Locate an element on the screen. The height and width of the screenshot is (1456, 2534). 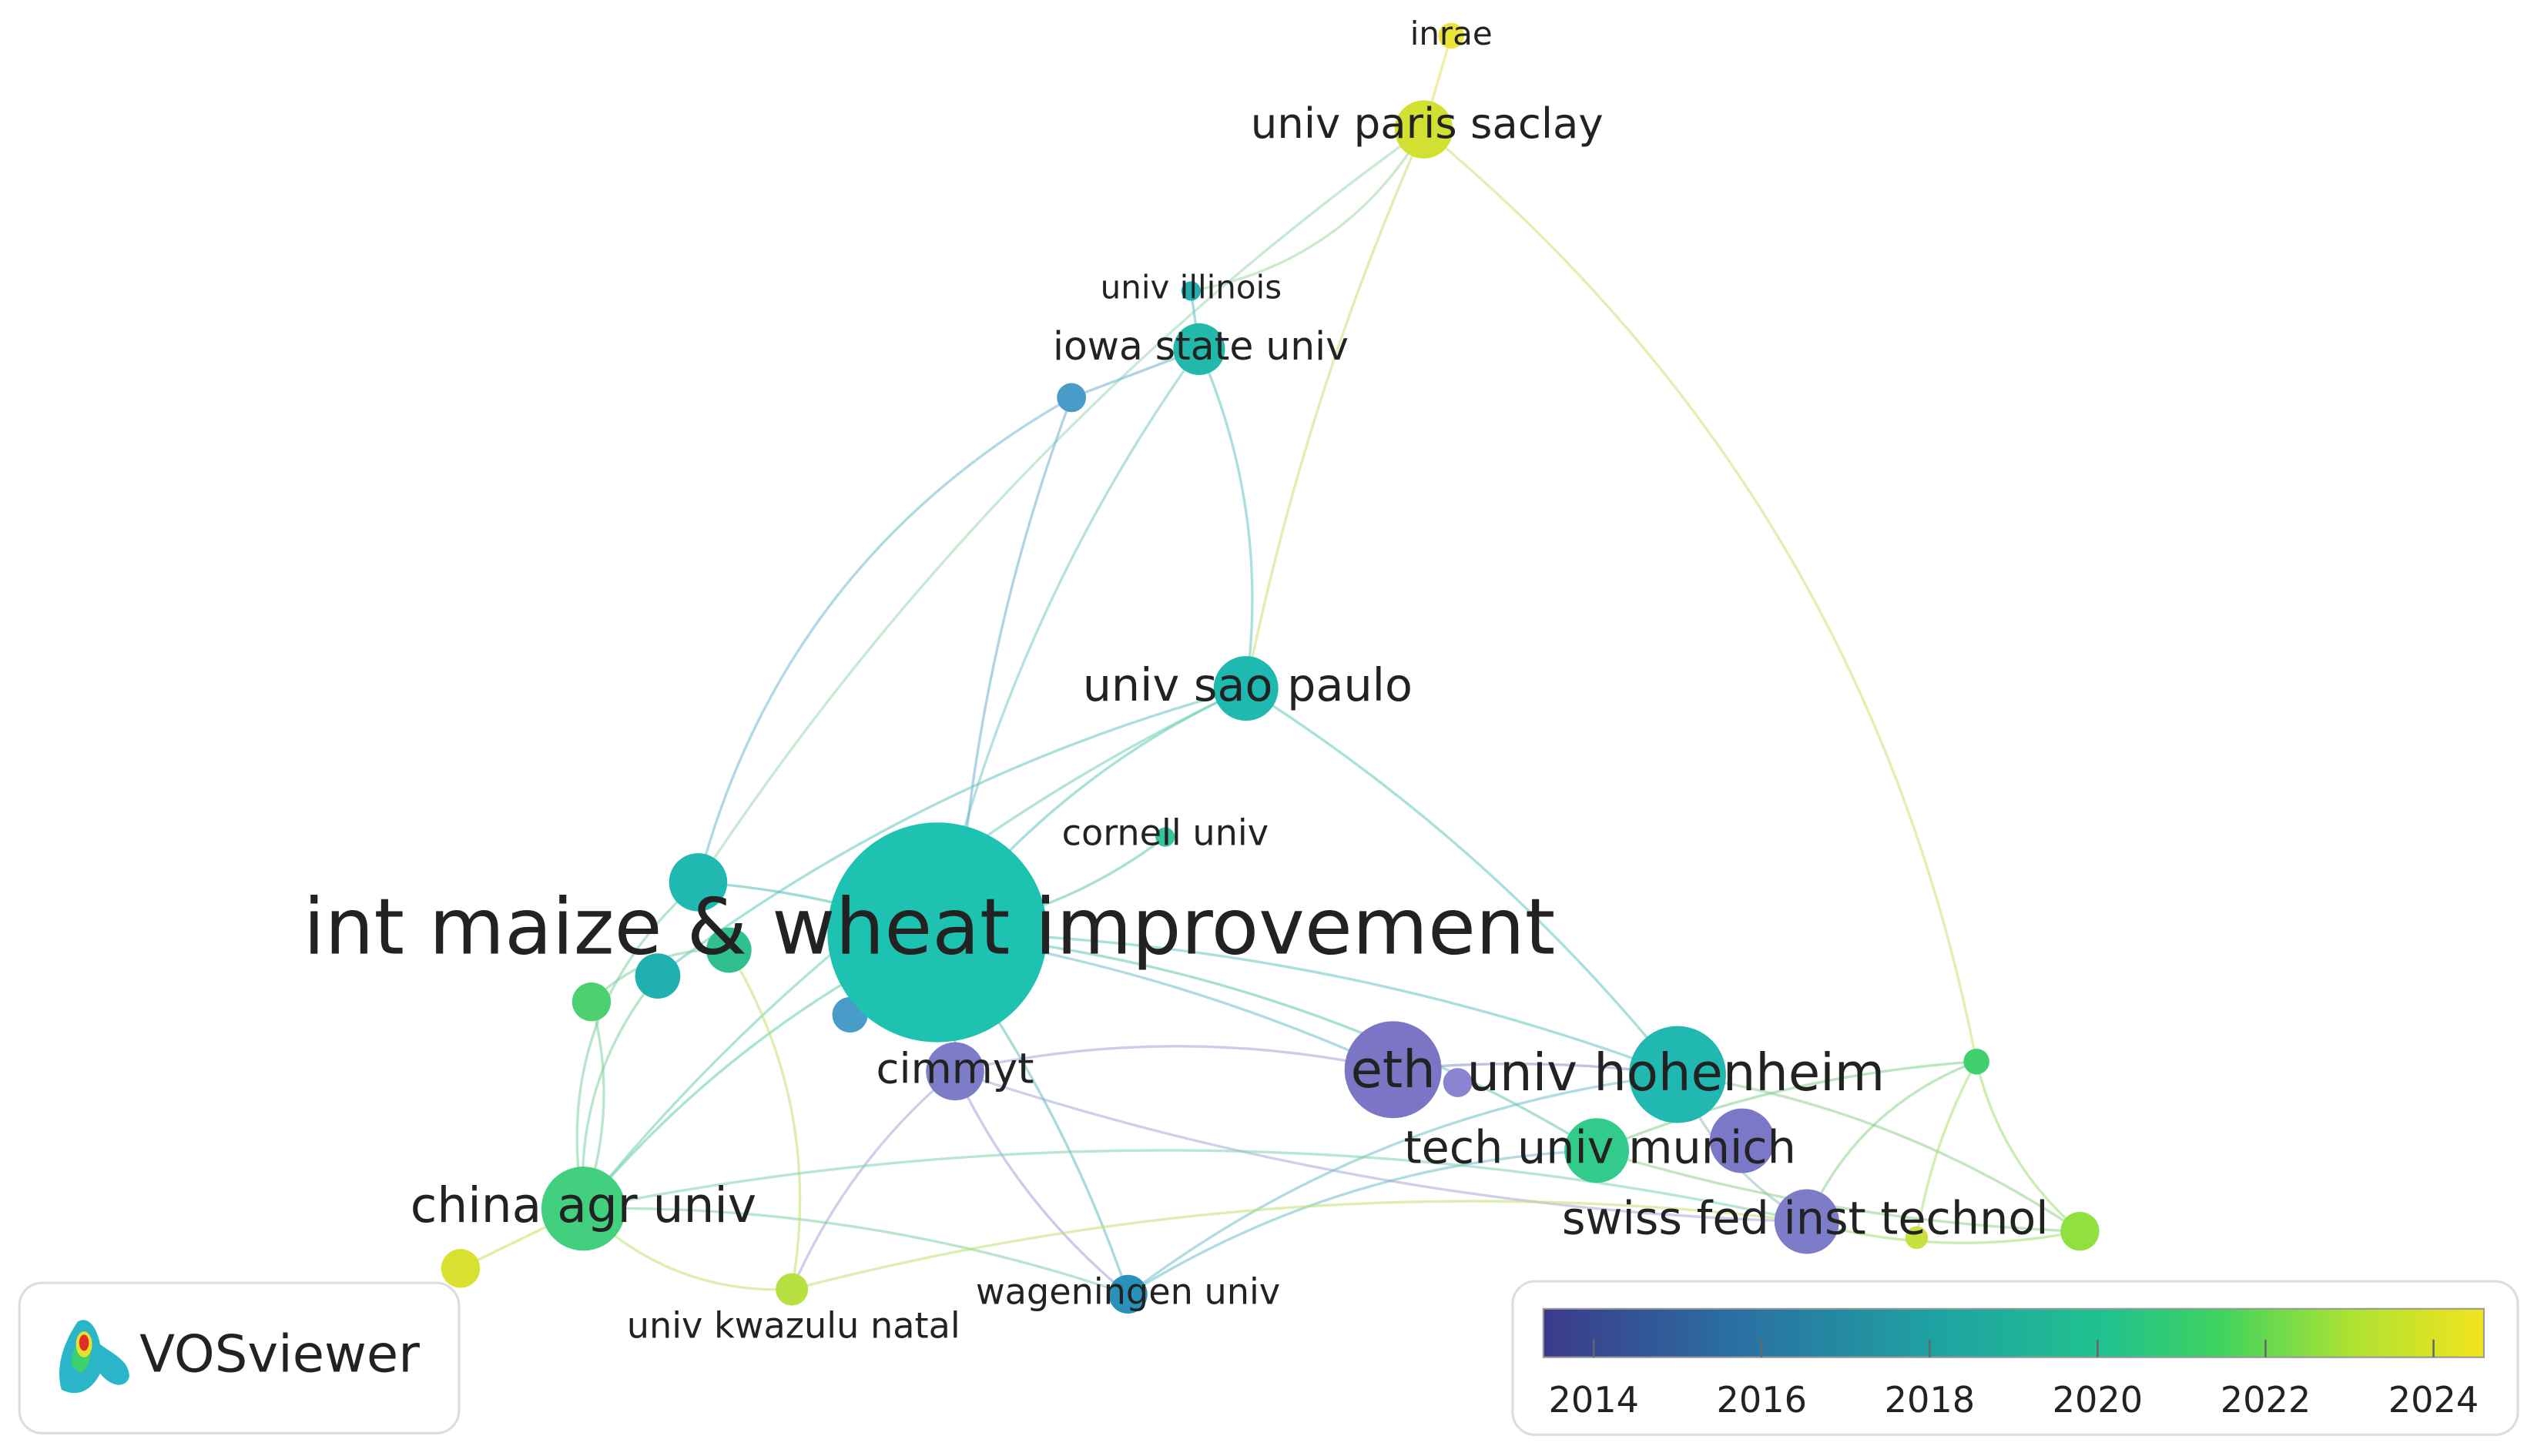
tick-label: 2014 is located at coordinates (1593, 1400).